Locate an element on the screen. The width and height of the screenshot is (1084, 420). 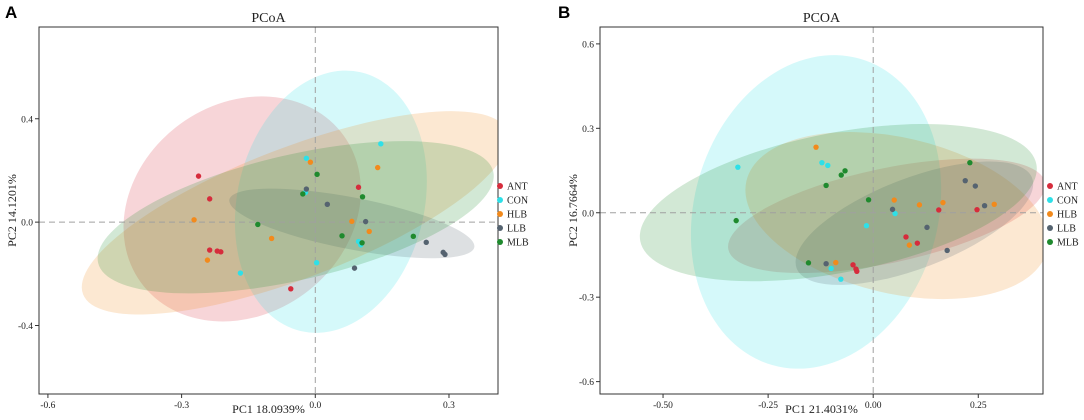
confidence-ellipse-ant is located at coordinates (242, 209).